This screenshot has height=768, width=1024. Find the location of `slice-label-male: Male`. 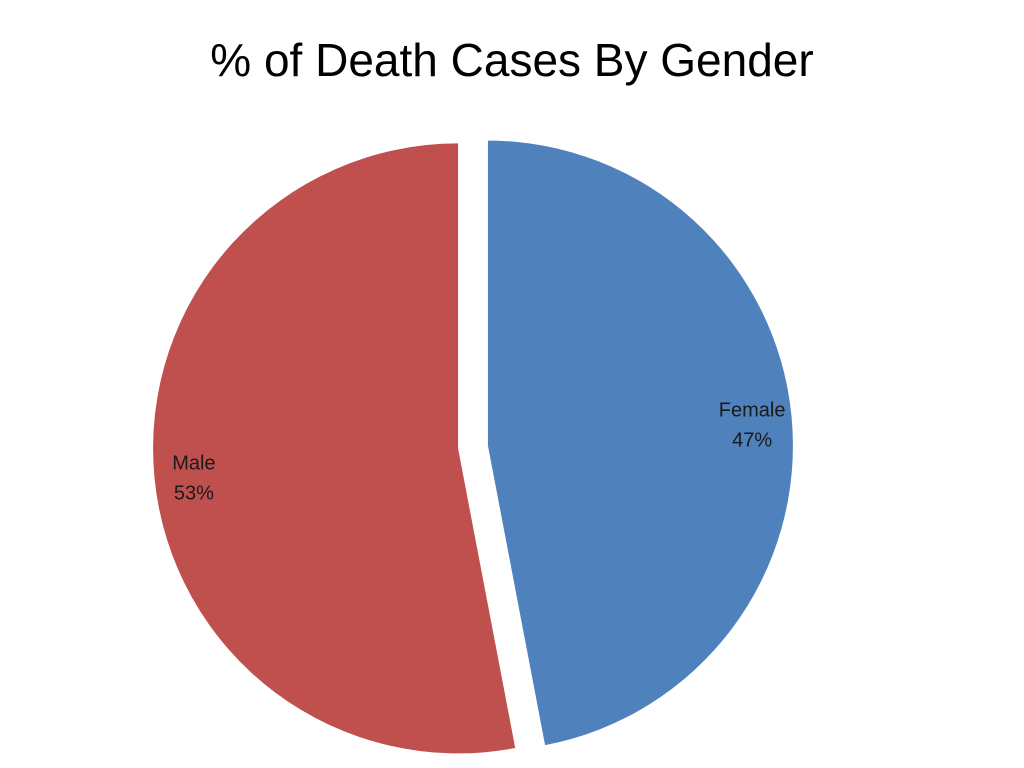

slice-label-male: Male is located at coordinates (193, 463).